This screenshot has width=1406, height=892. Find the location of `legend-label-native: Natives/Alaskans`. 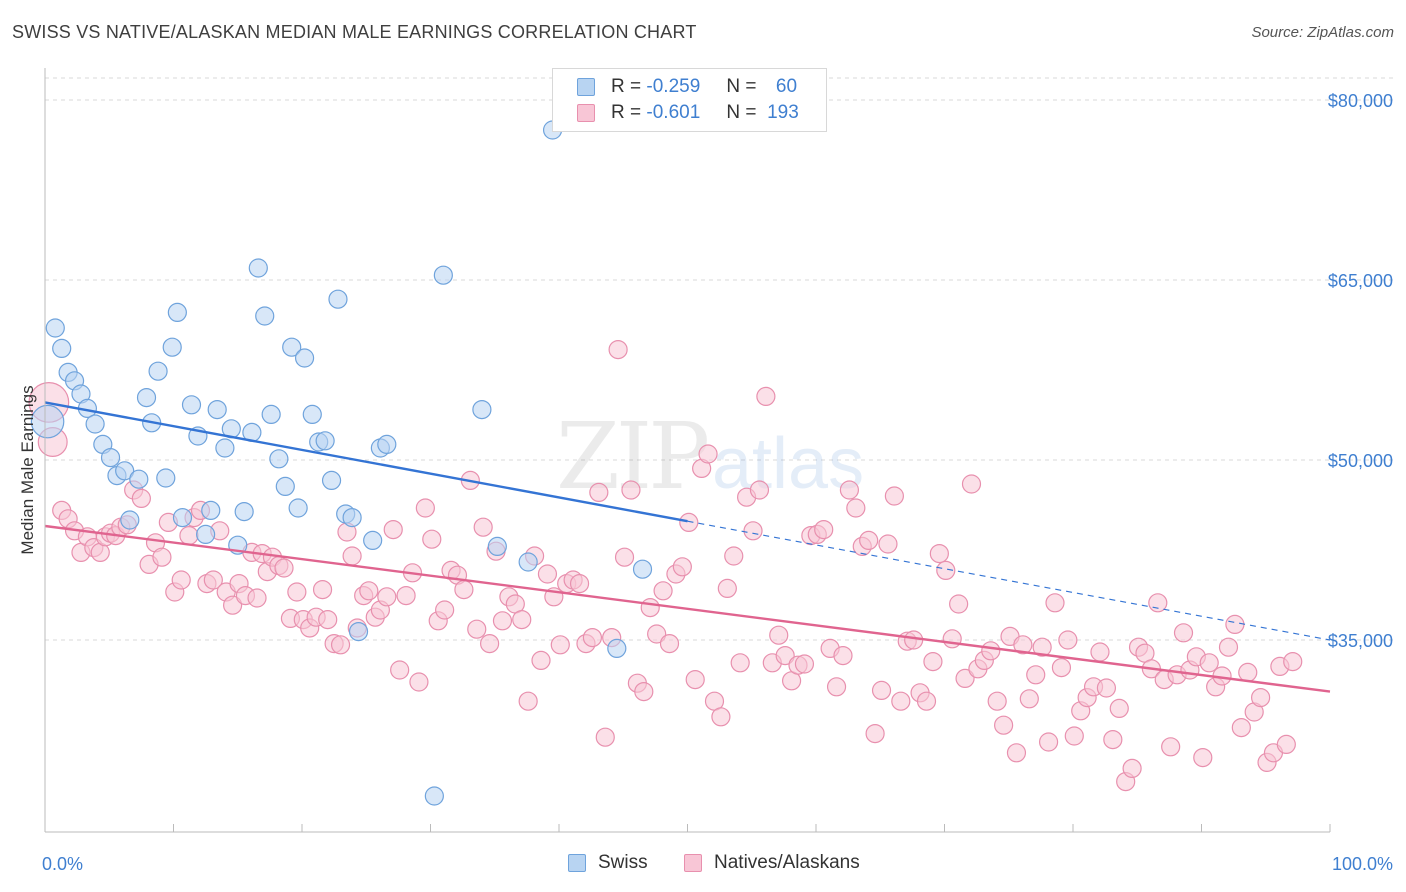

legend-label-native: Natives/Alaskans is located at coordinates (787, 862).